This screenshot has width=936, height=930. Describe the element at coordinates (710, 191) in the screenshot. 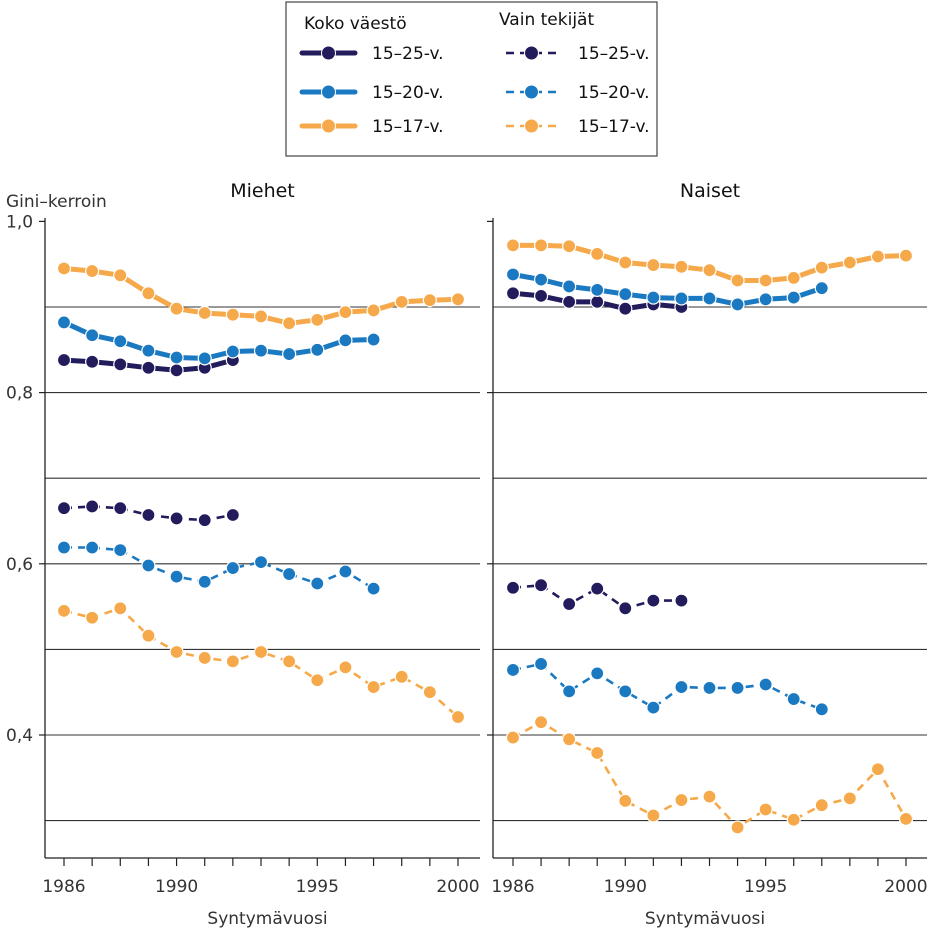

I see `panel-title: Naiset` at that location.